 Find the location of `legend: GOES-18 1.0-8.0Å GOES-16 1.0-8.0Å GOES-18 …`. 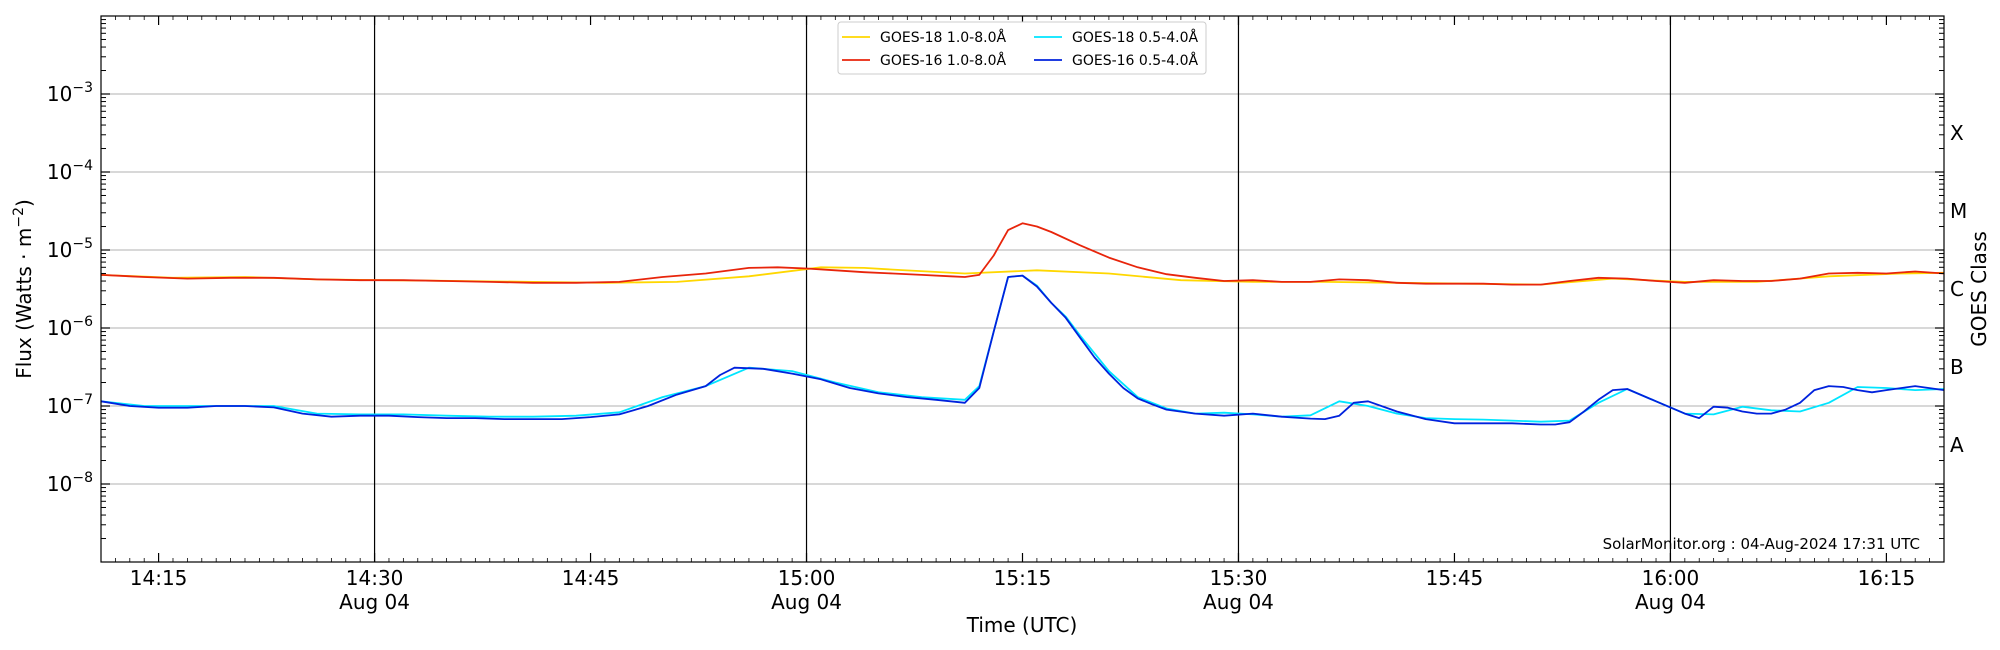

legend: GOES-18 1.0-8.0Å GOES-16 1.0-8.0Å GOES-18 … is located at coordinates (1022, 48).